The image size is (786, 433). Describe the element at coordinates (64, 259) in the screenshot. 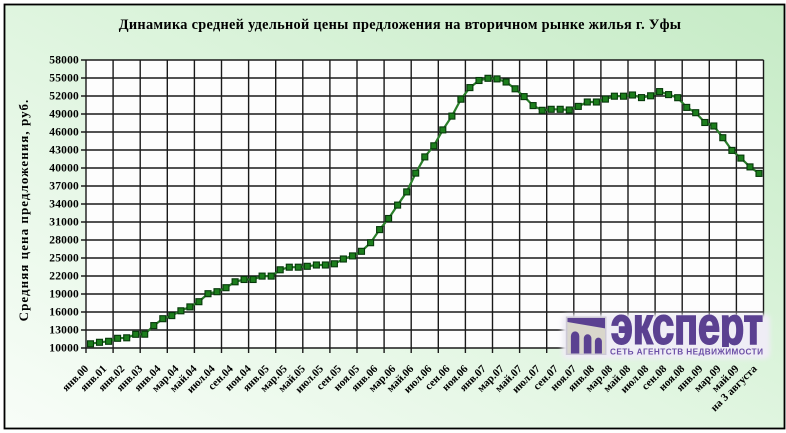

I see `svg-text: 25000` at that location.